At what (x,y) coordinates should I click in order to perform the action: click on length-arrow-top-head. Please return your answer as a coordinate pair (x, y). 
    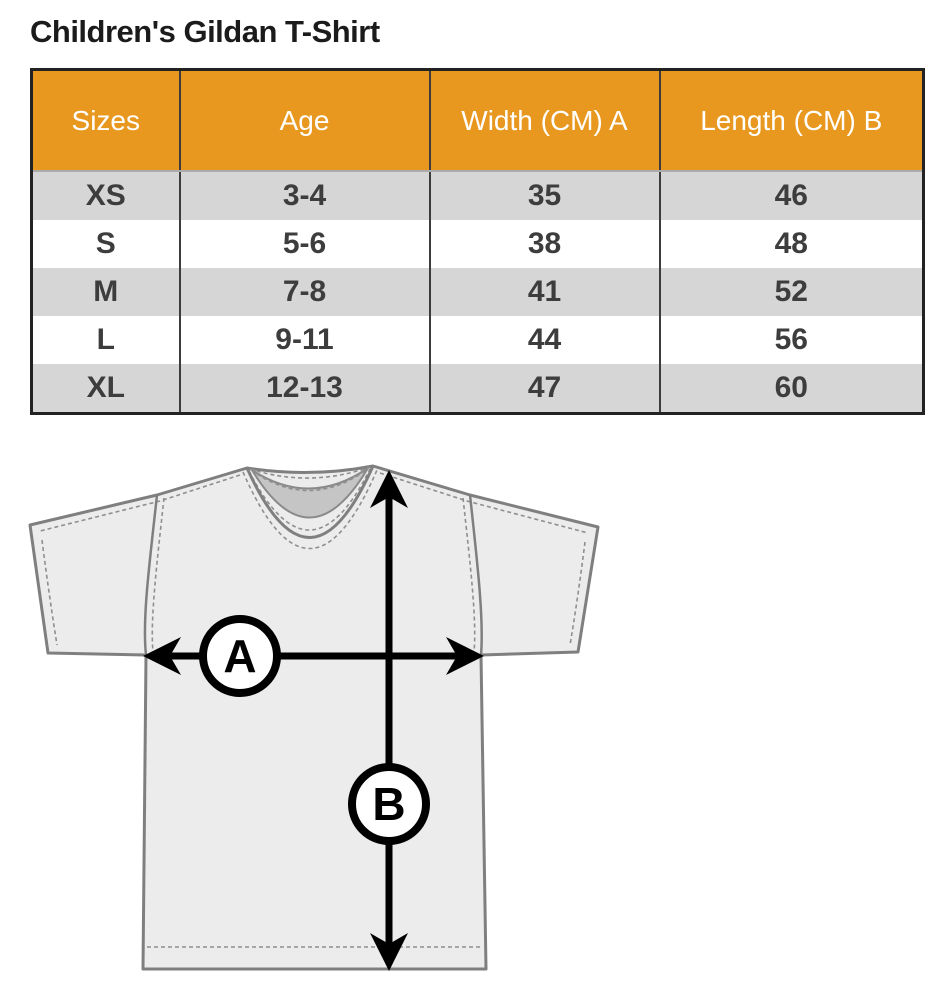
    Looking at the image, I should click on (389, 489).